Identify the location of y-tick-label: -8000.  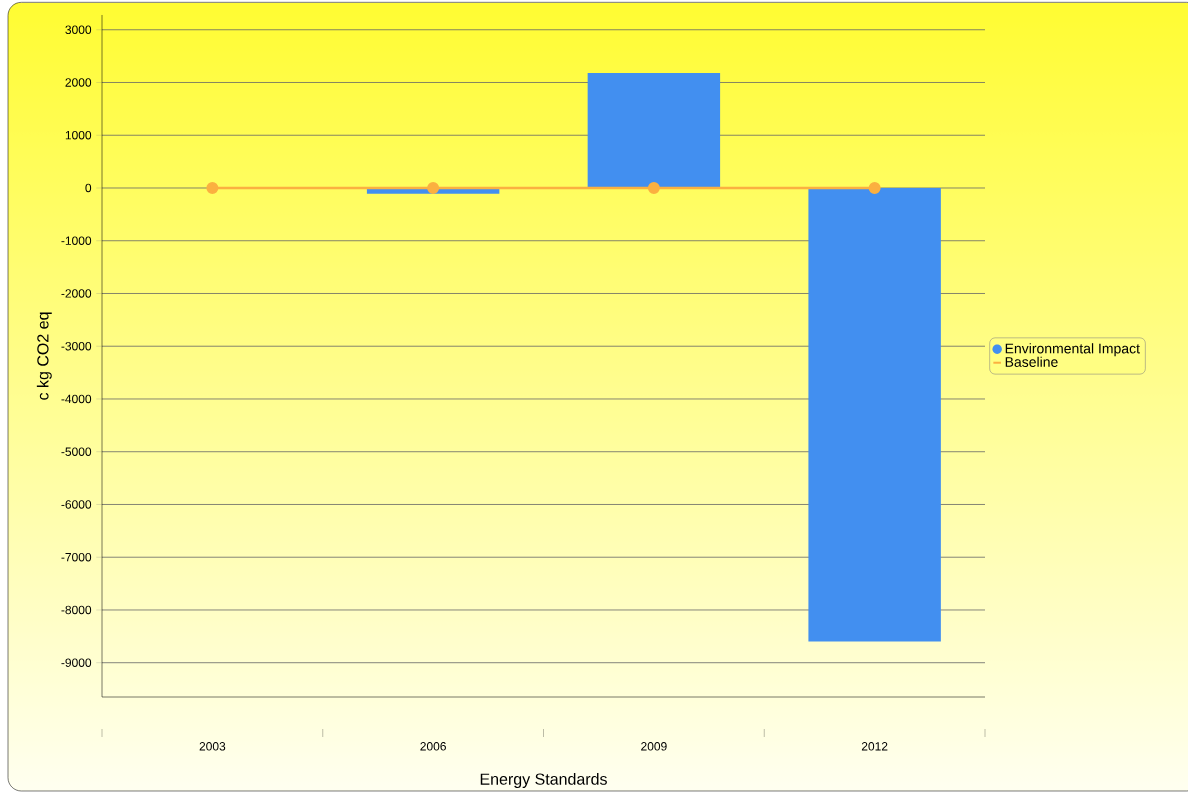
(76, 610).